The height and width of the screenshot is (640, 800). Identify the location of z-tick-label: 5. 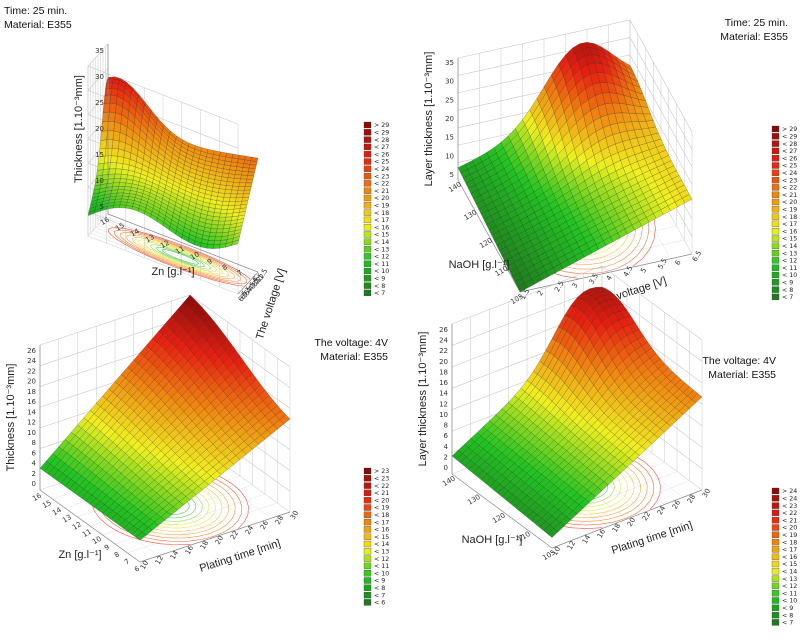
(452, 175).